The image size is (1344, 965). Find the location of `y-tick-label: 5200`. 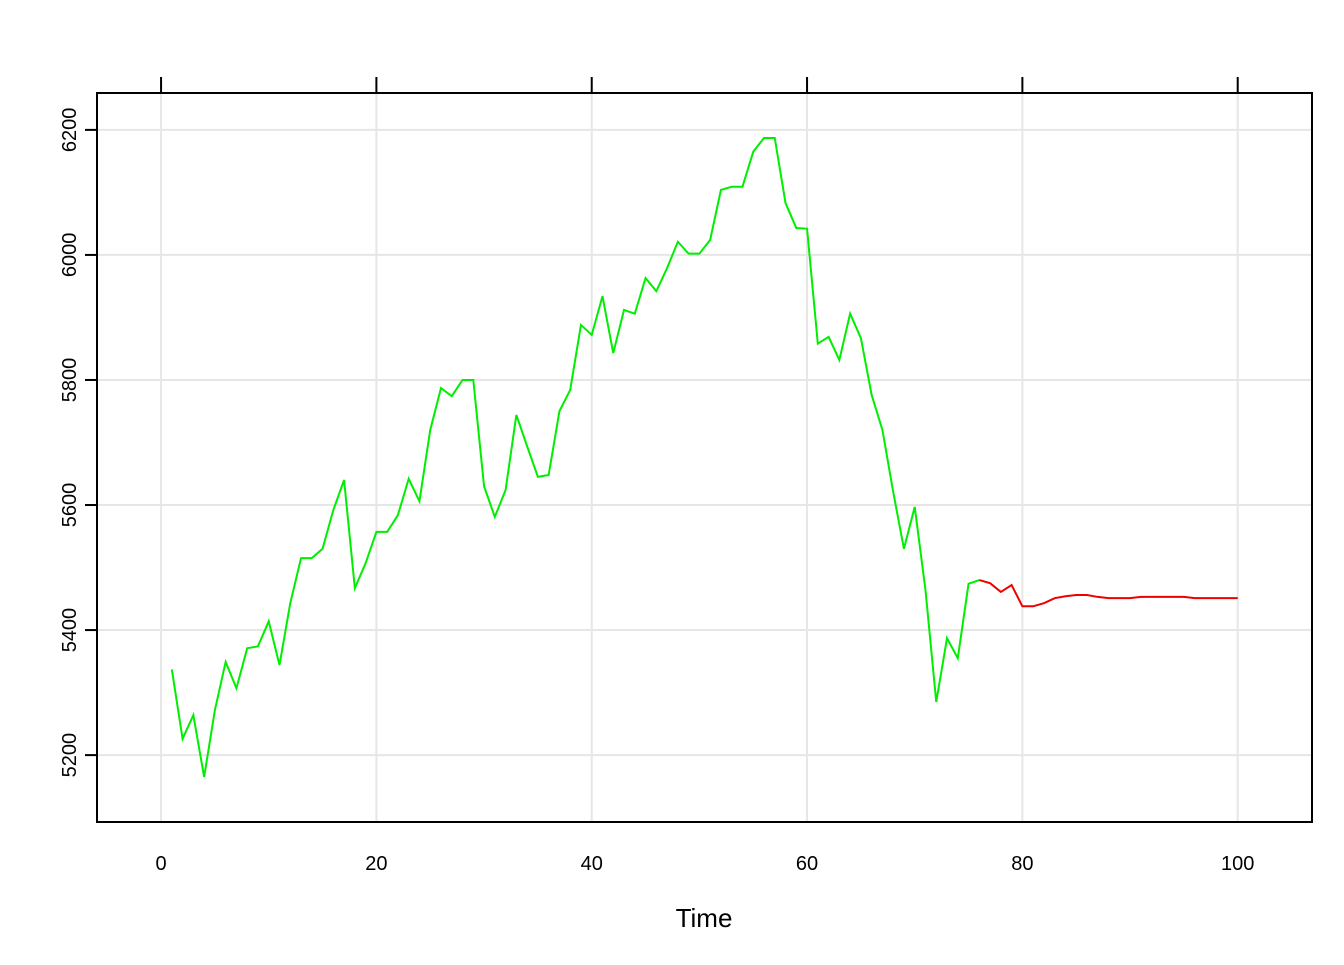

y-tick-label: 5200 is located at coordinates (70, 755).